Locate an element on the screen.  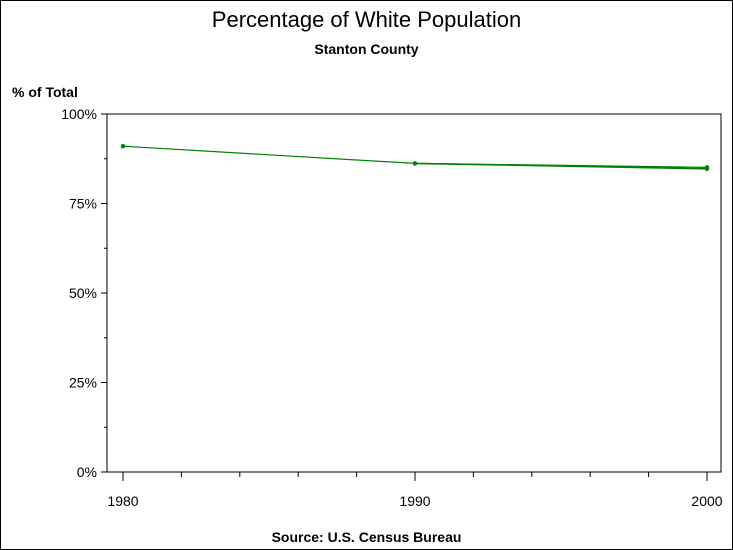
y-axis: 0% 25% 50% 75% 100% is located at coordinates (84, 293).